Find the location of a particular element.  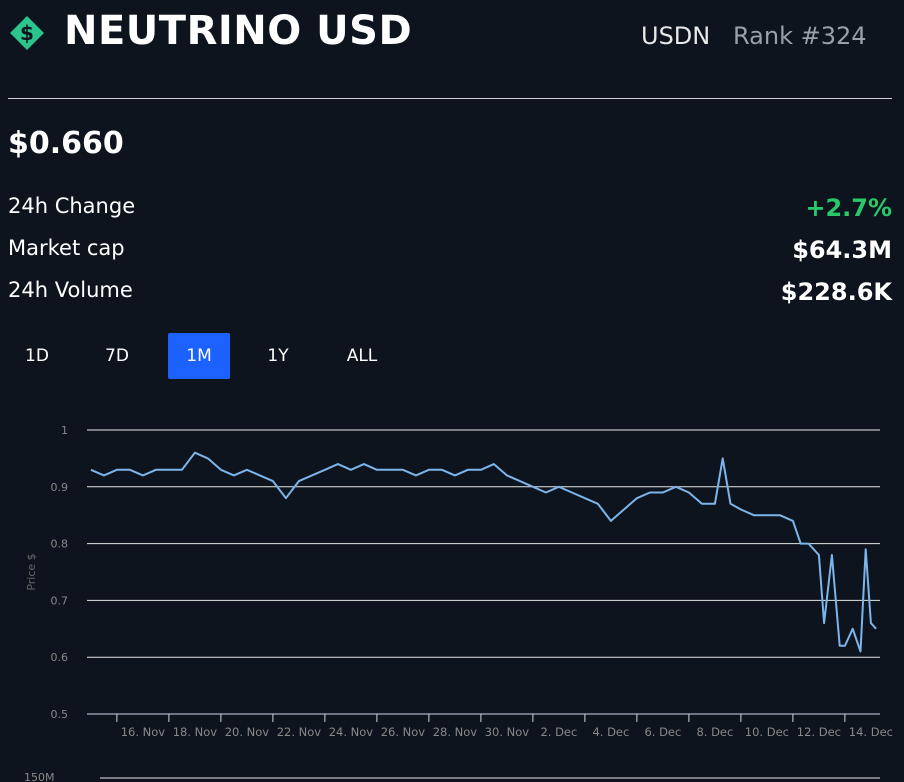

x-tick-label: 6. Dec is located at coordinates (662, 732).